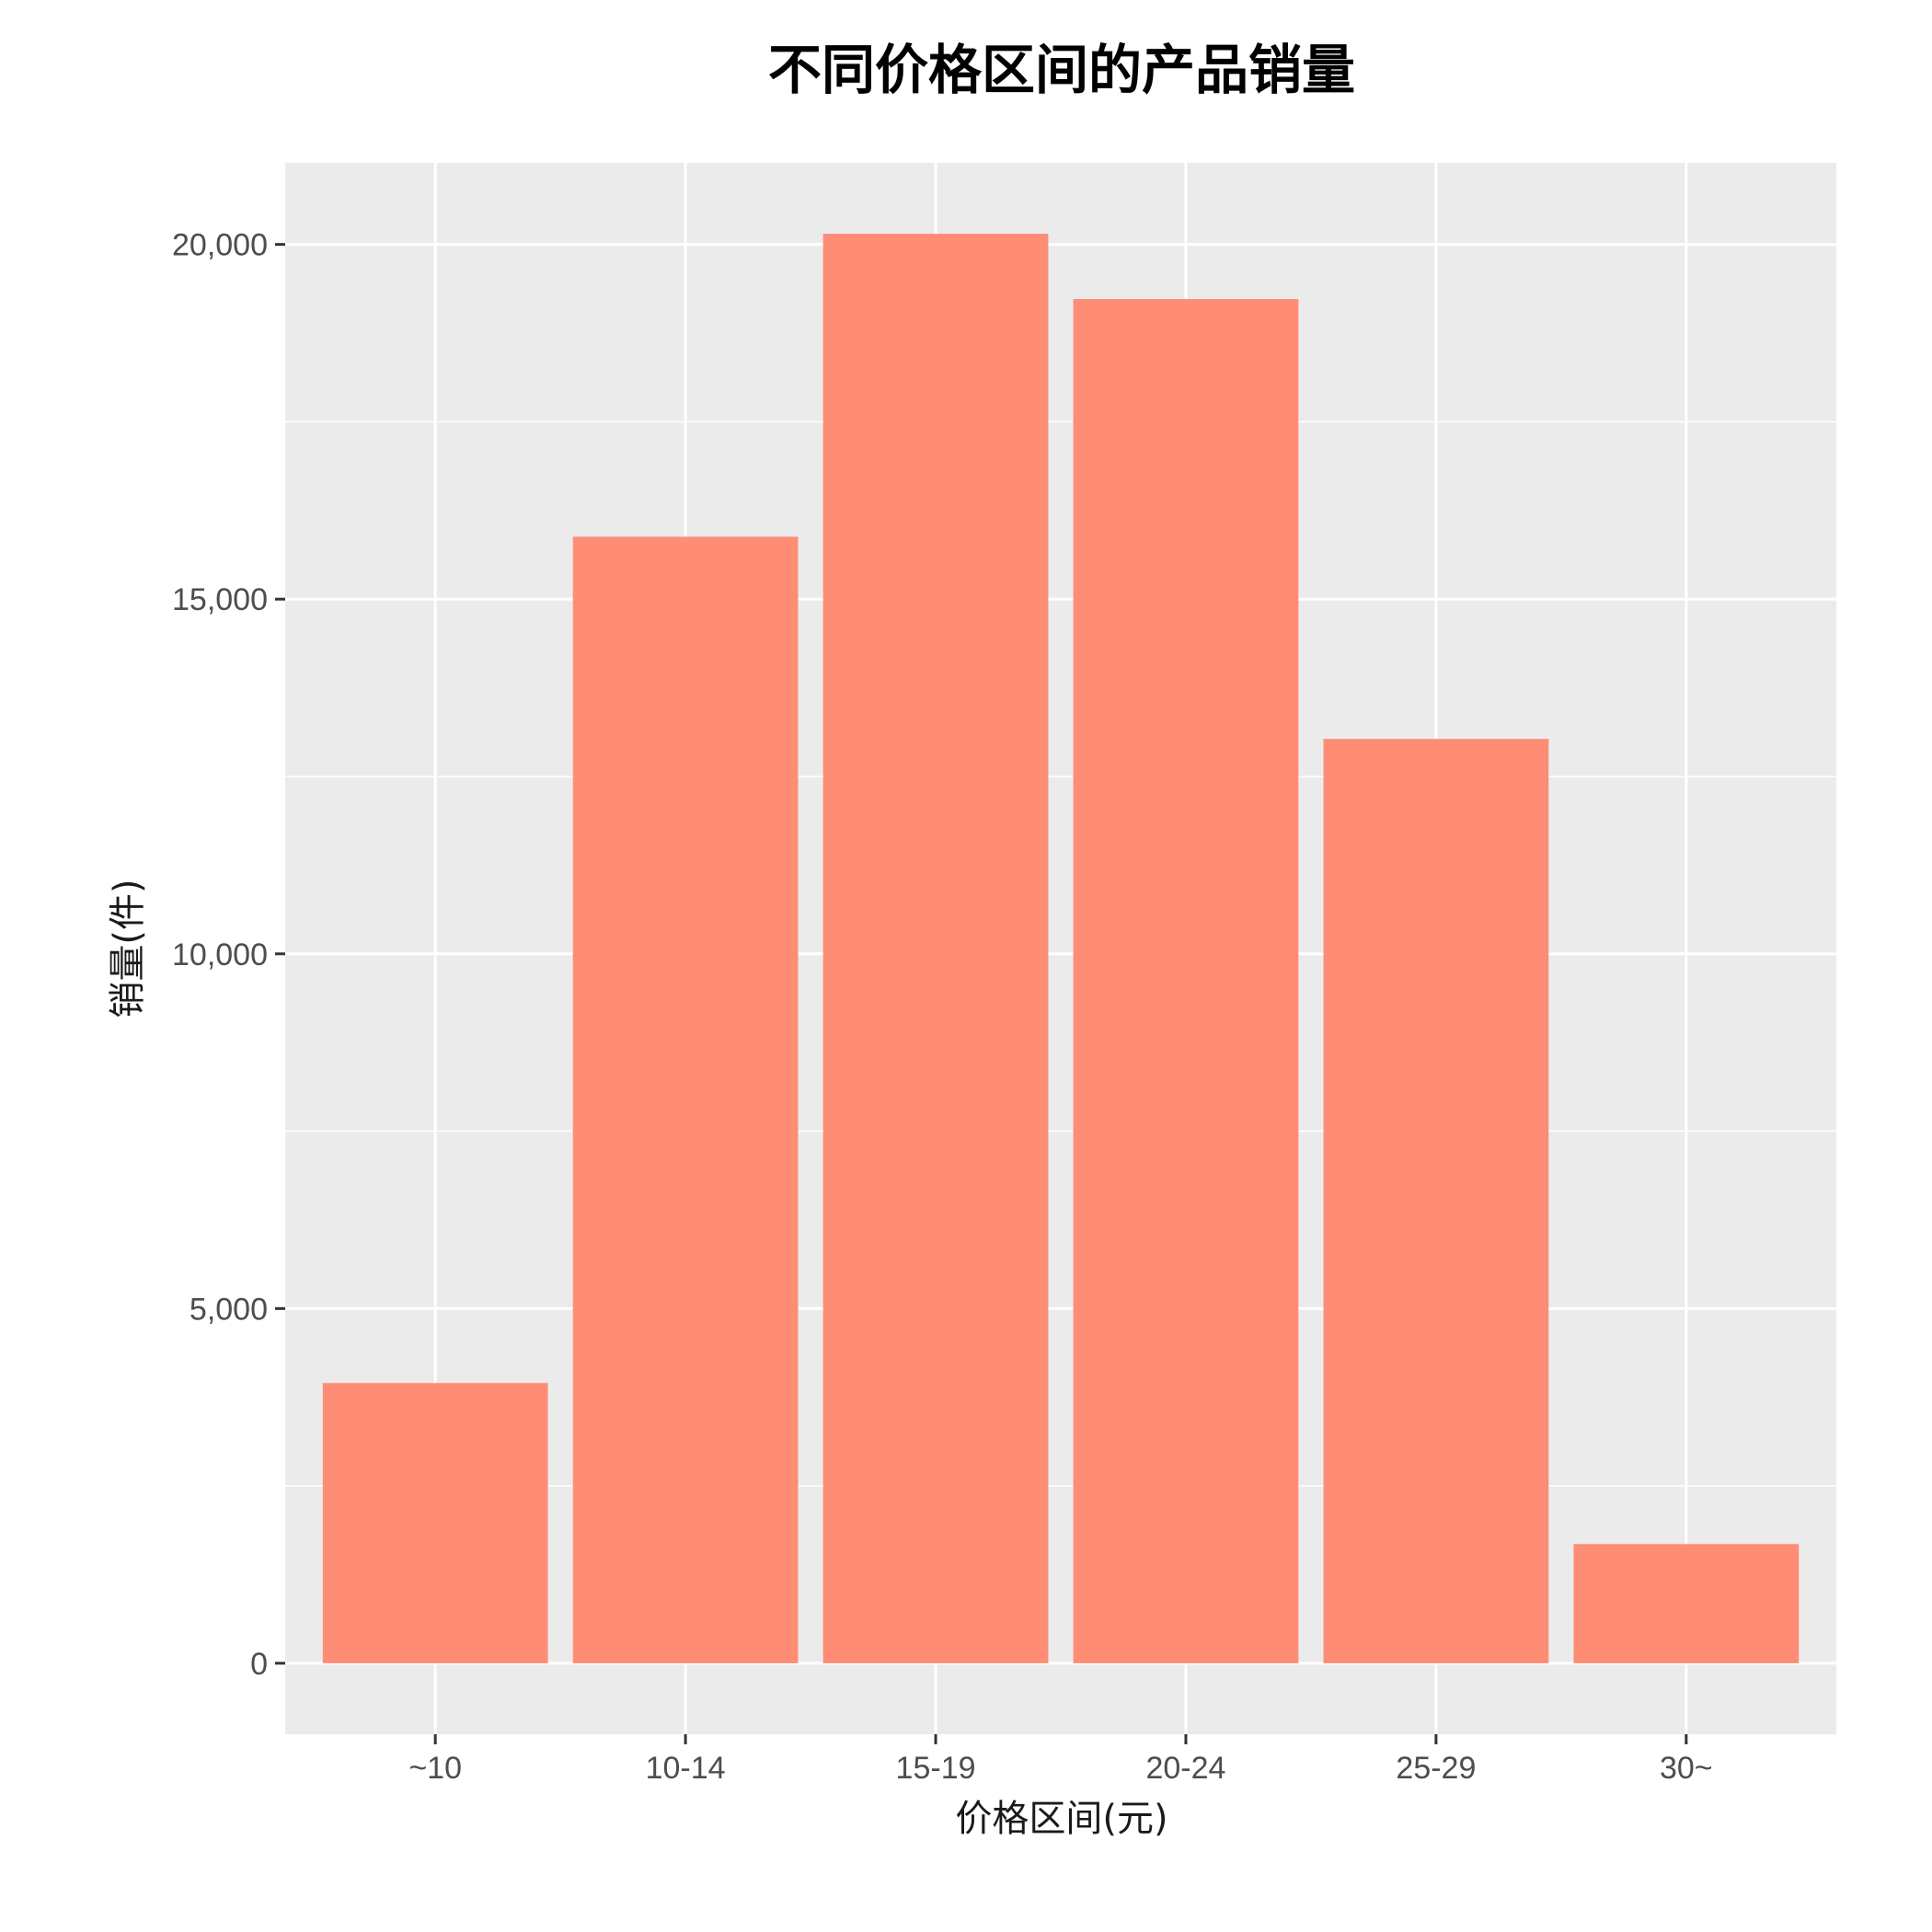 Image resolution: width=1932 pixels, height=1932 pixels. What do you see at coordinates (220, 954) in the screenshot?
I see `y-tick-label: 10,000` at bounding box center [220, 954].